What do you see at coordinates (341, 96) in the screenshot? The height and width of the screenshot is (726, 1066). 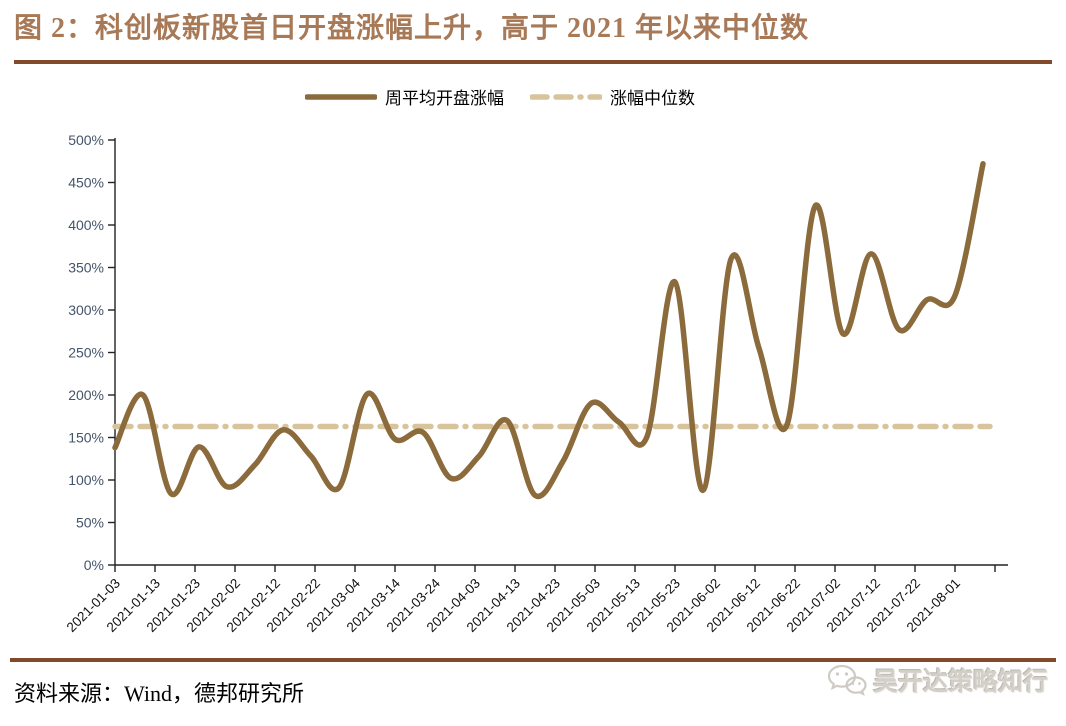 I see `solid-line-swatch` at bounding box center [341, 96].